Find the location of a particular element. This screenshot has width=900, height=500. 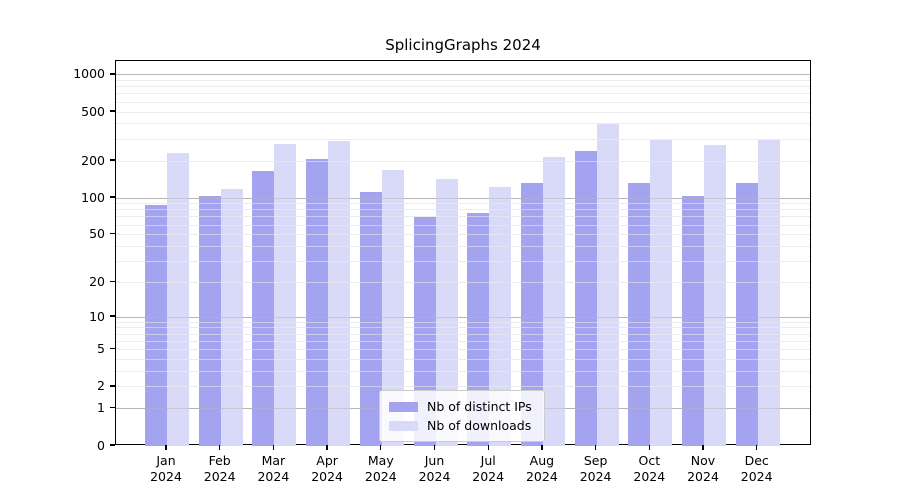

bar-ips-apr is located at coordinates (317, 302).